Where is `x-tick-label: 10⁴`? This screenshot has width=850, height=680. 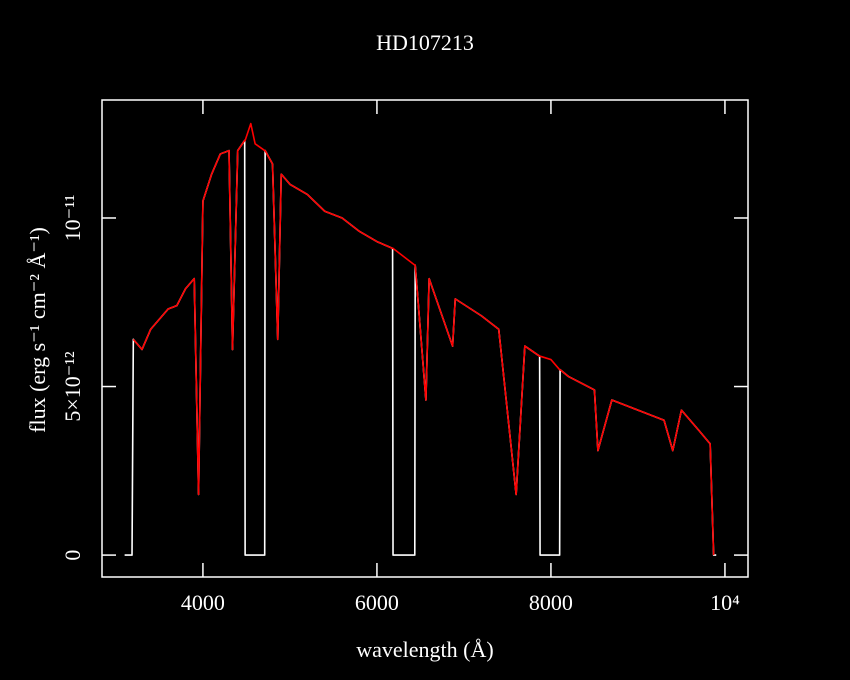 x-tick-label: 10⁴ is located at coordinates (725, 602).